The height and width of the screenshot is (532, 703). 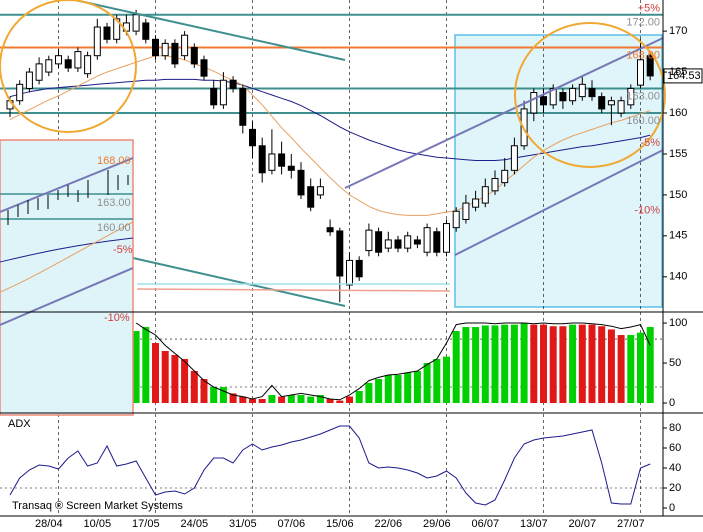 I want to click on y-tick-label: 145, so click(x=678, y=236).